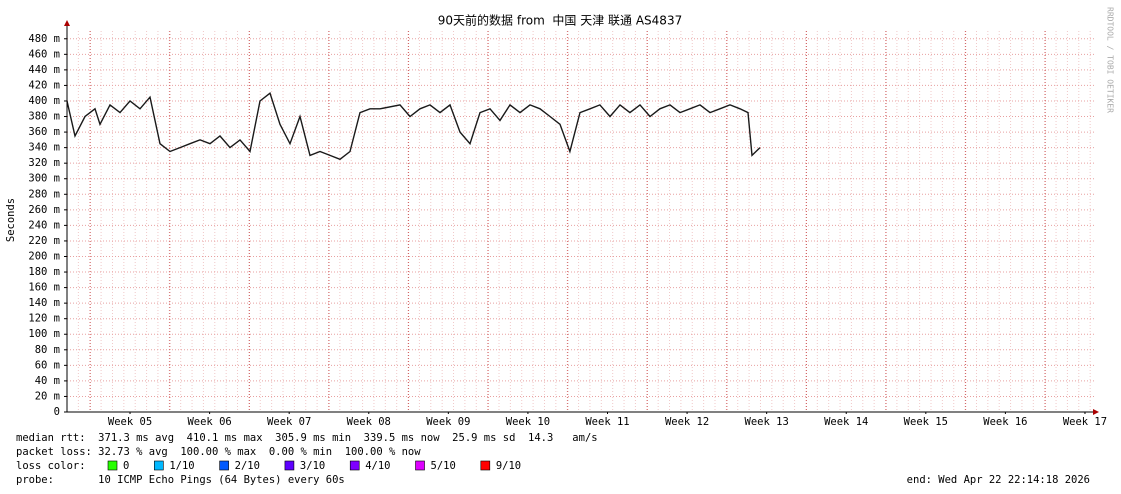 The height and width of the screenshot is (494, 1121). What do you see at coordinates (67, 23) in the screenshot?
I see `y-arrow` at bounding box center [67, 23].